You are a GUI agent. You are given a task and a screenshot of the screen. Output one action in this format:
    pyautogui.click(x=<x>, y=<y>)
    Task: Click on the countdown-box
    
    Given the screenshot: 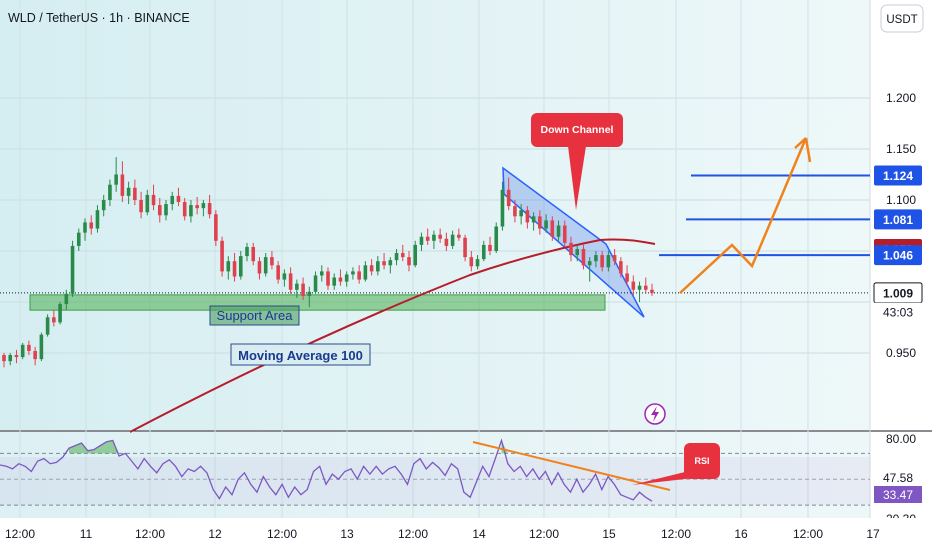 What is the action you would take?
    pyautogui.click(x=898, y=311)
    